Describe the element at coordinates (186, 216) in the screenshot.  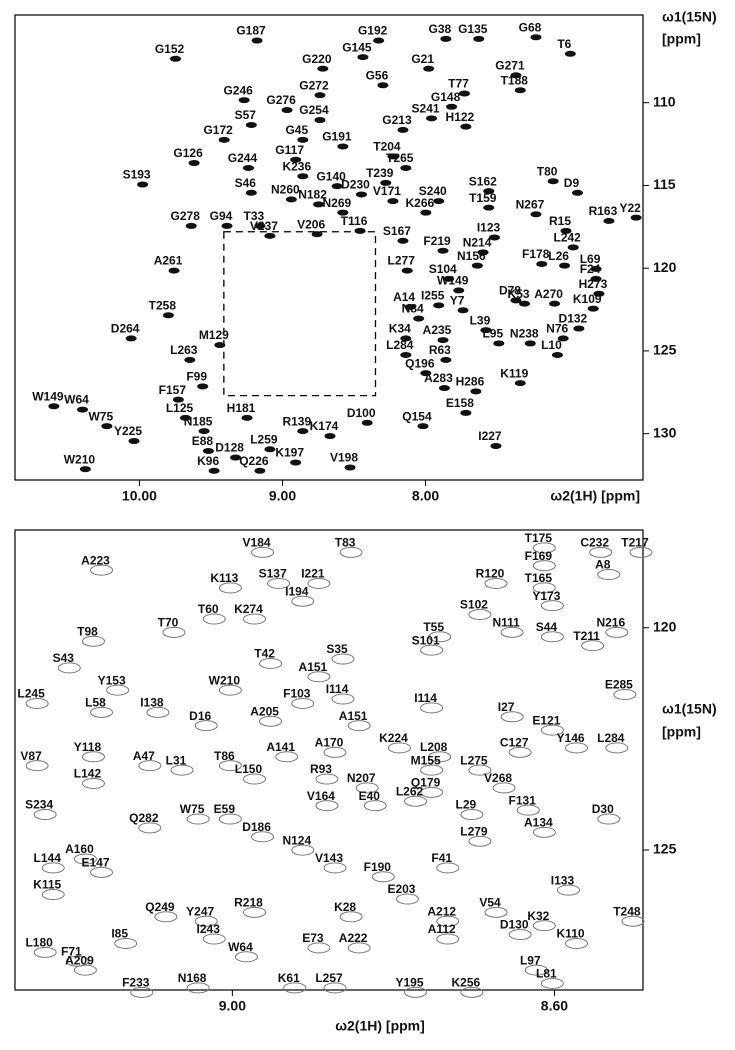
I see `peak-label: G278` at that location.